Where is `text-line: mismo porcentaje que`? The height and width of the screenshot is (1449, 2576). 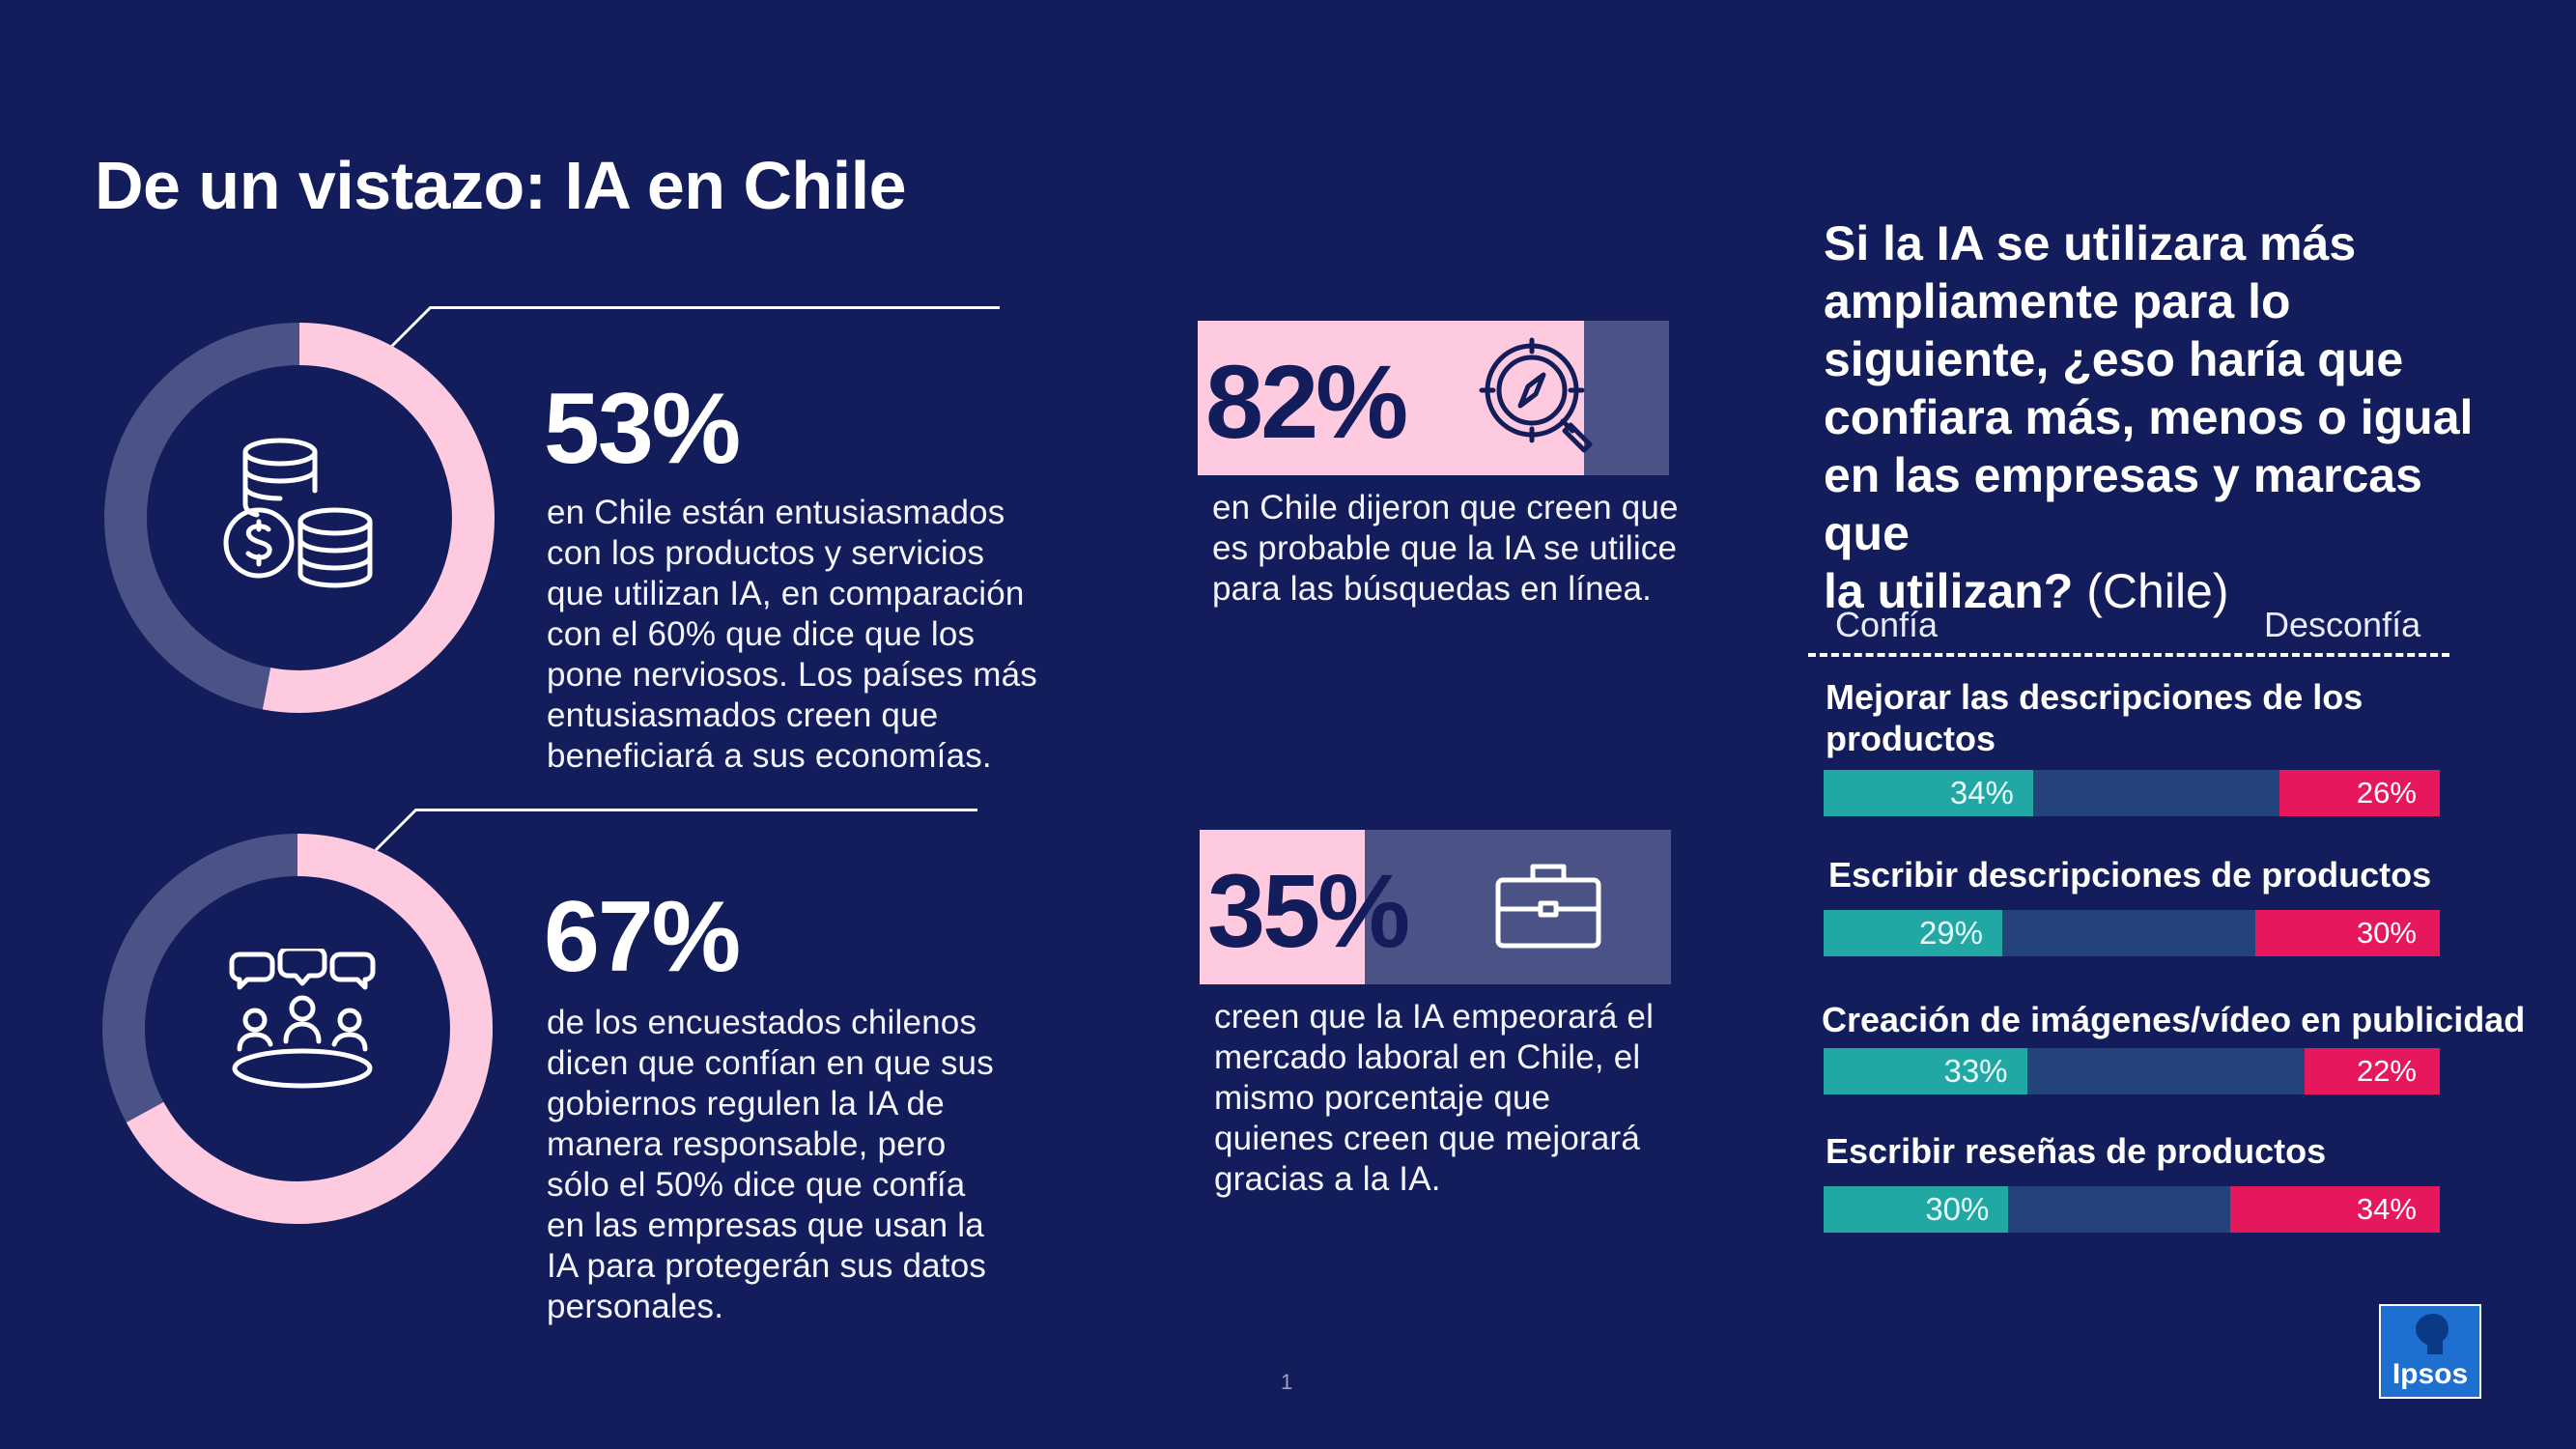
text-line: mismo porcentaje que is located at coordinates (1382, 1098).